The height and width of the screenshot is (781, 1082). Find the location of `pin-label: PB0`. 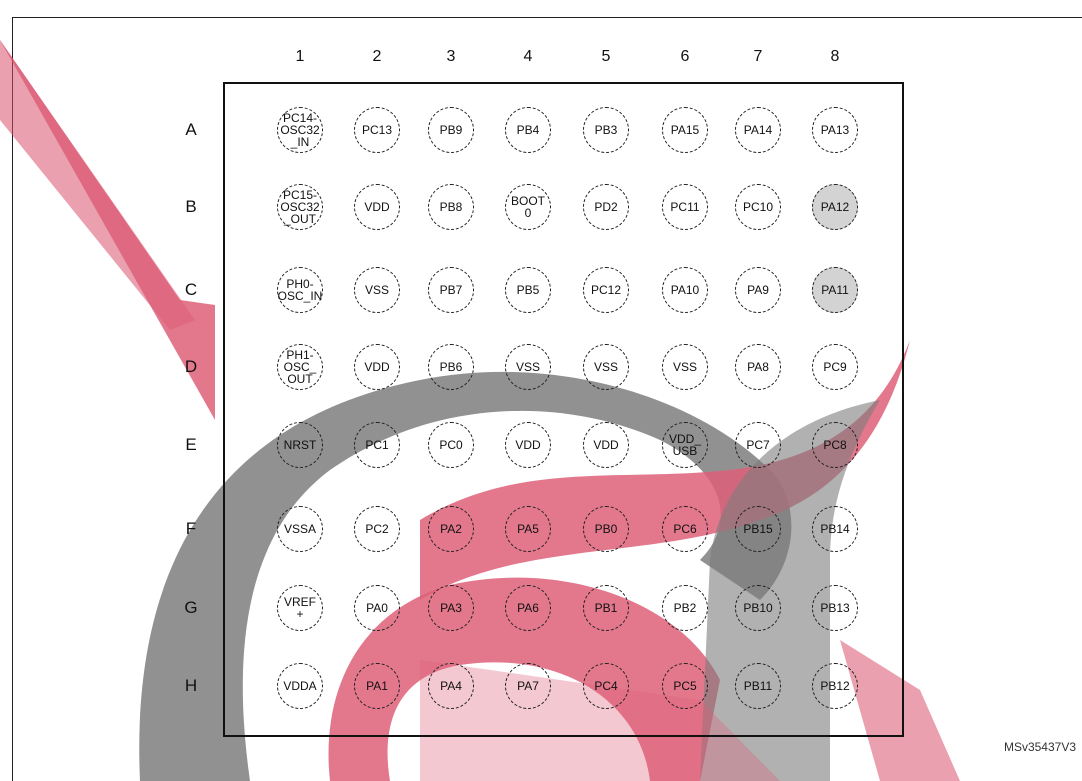

pin-label: PB0 is located at coordinates (606, 529).